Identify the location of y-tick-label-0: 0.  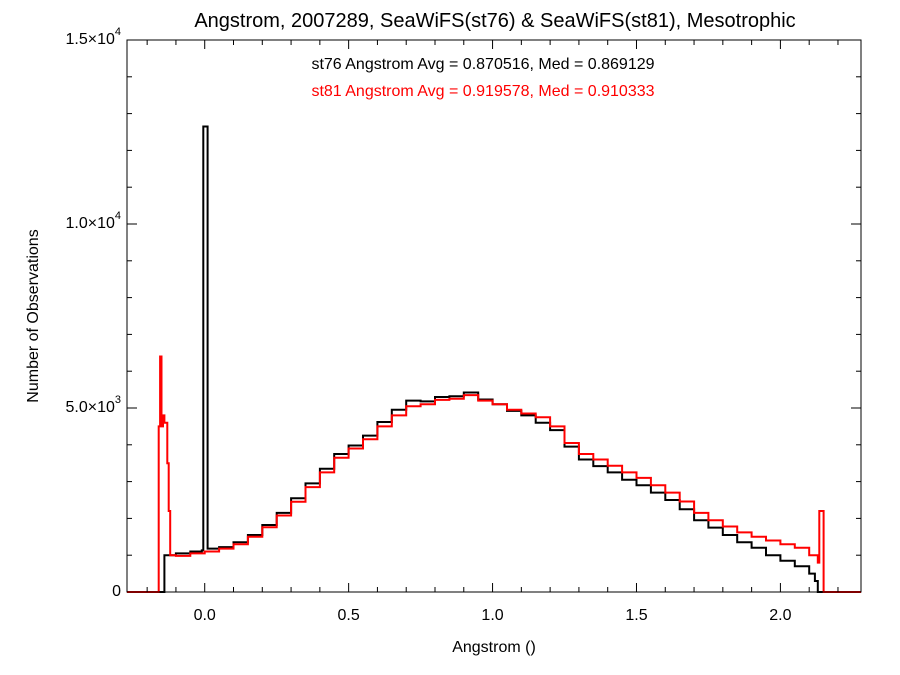
(116, 591).